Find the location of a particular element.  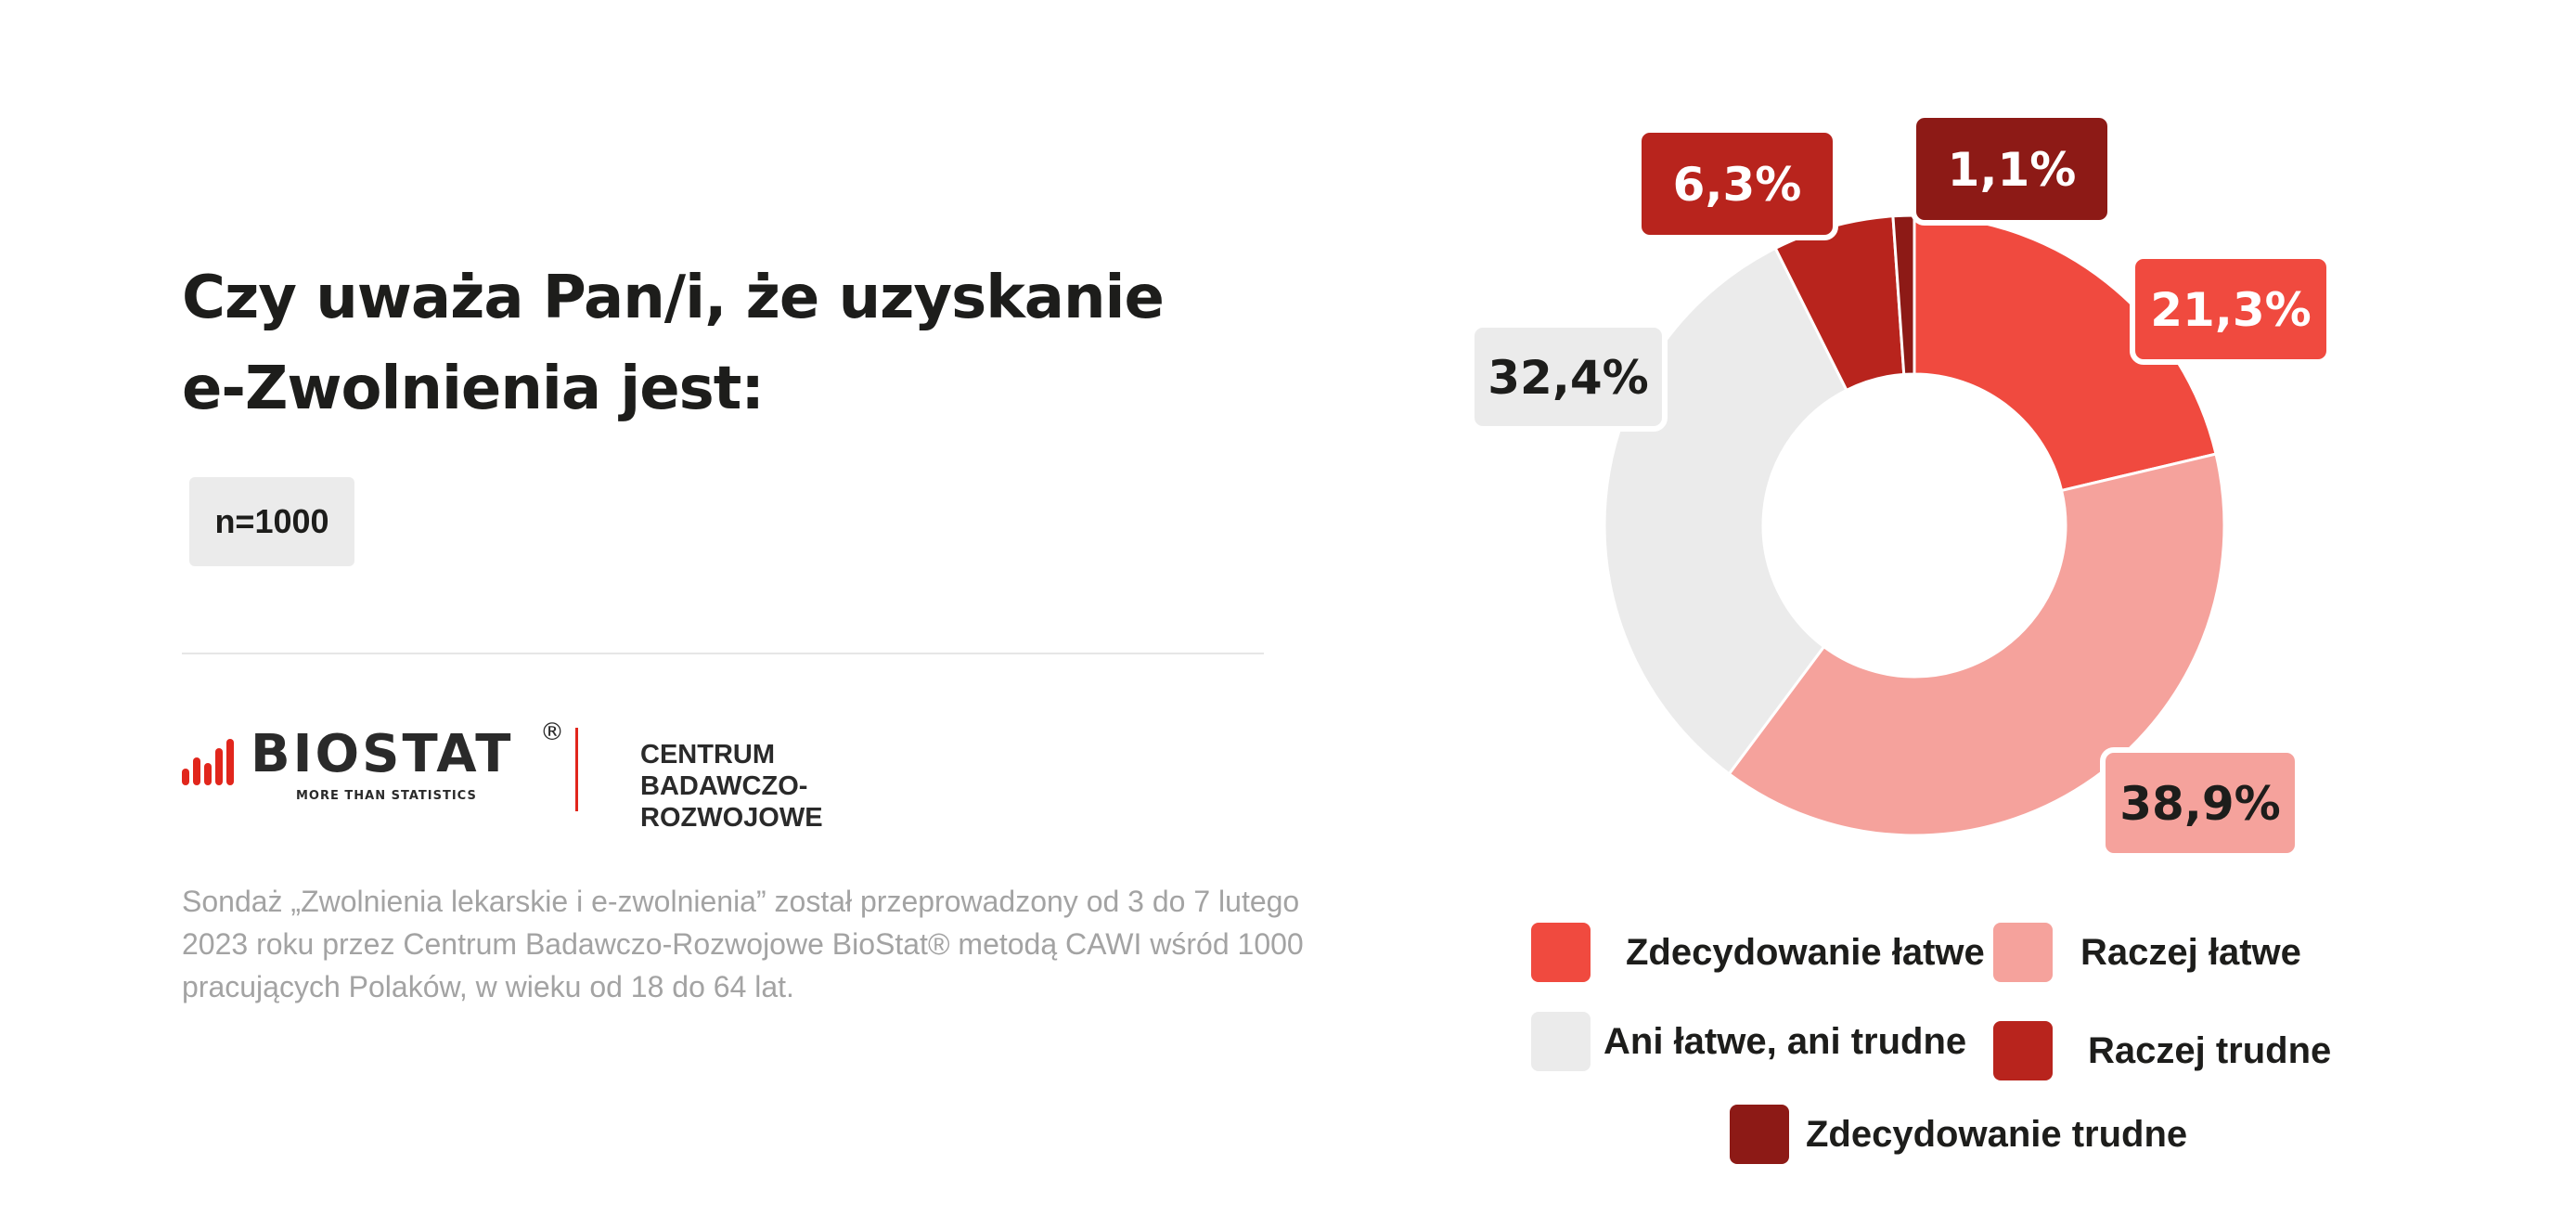

slice-label-text: 6,3% is located at coordinates (1737, 185).